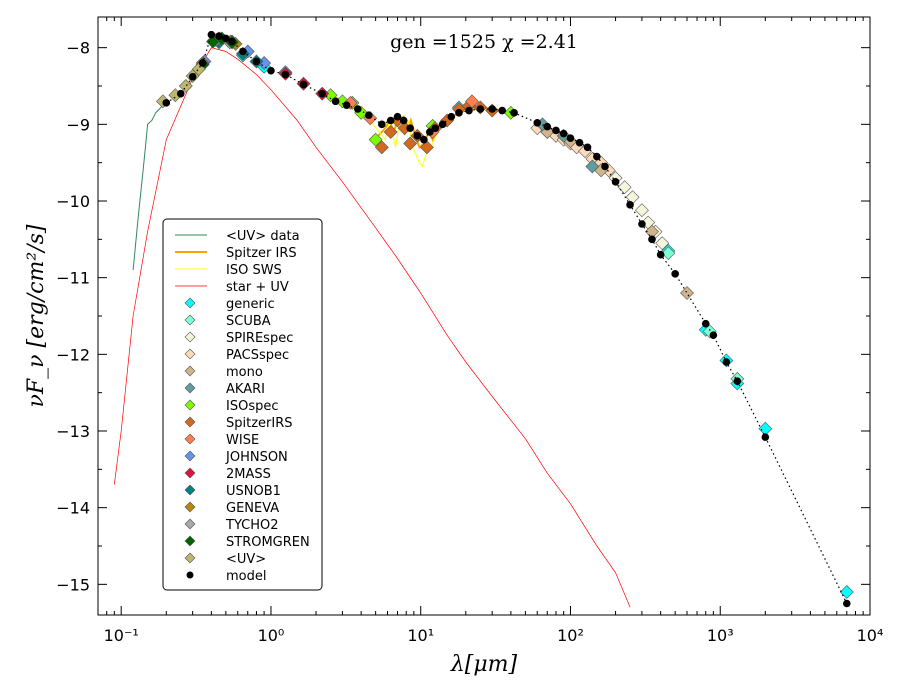  Describe the element at coordinates (78, 48) in the screenshot. I see `y-tick-label: −8` at that location.